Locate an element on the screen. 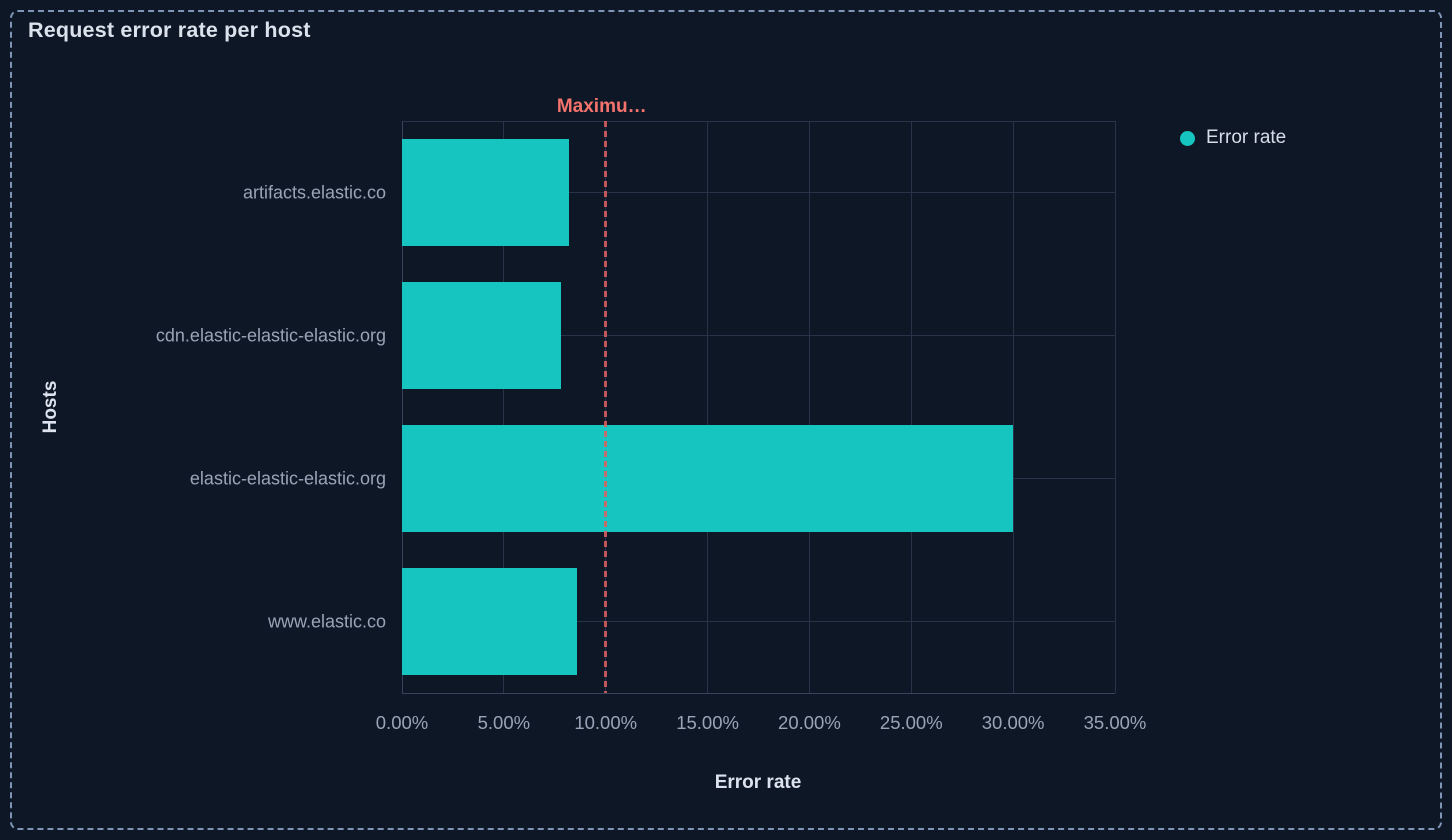  y-axis-title: Hosts is located at coordinates (50, 407).